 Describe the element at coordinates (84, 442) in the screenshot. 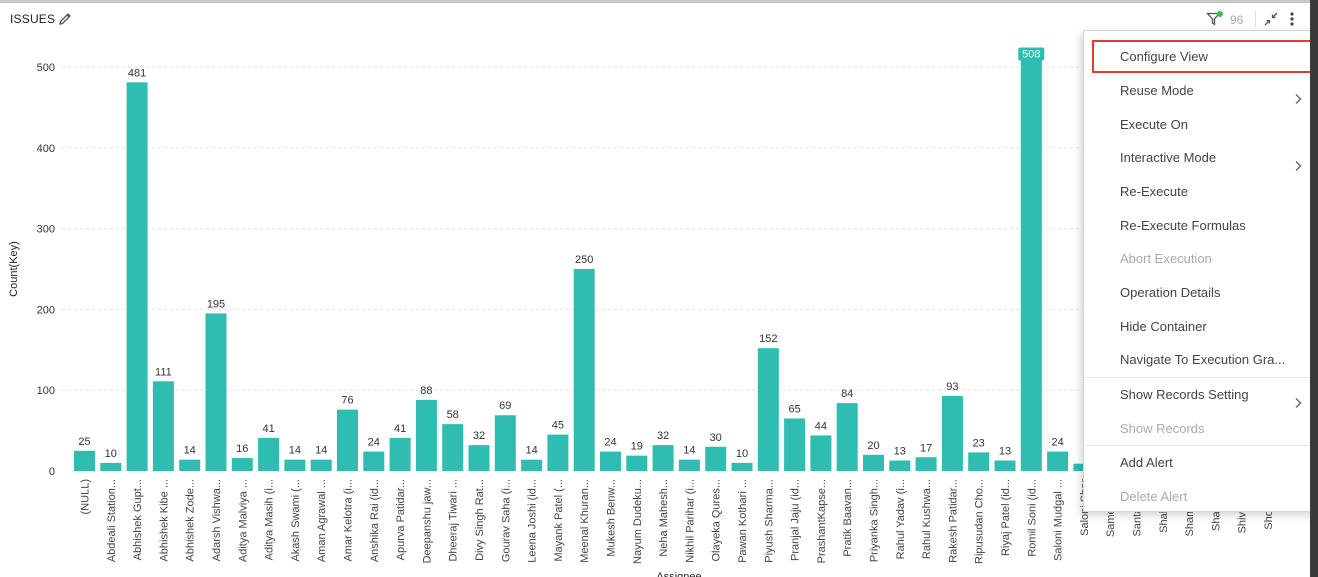

I see `bar-value-label: 25` at that location.